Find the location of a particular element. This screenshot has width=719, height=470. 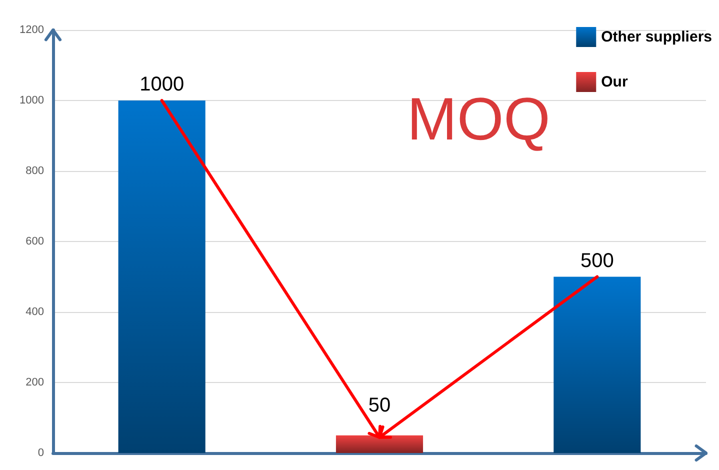

data-label: 1000 is located at coordinates (162, 85).